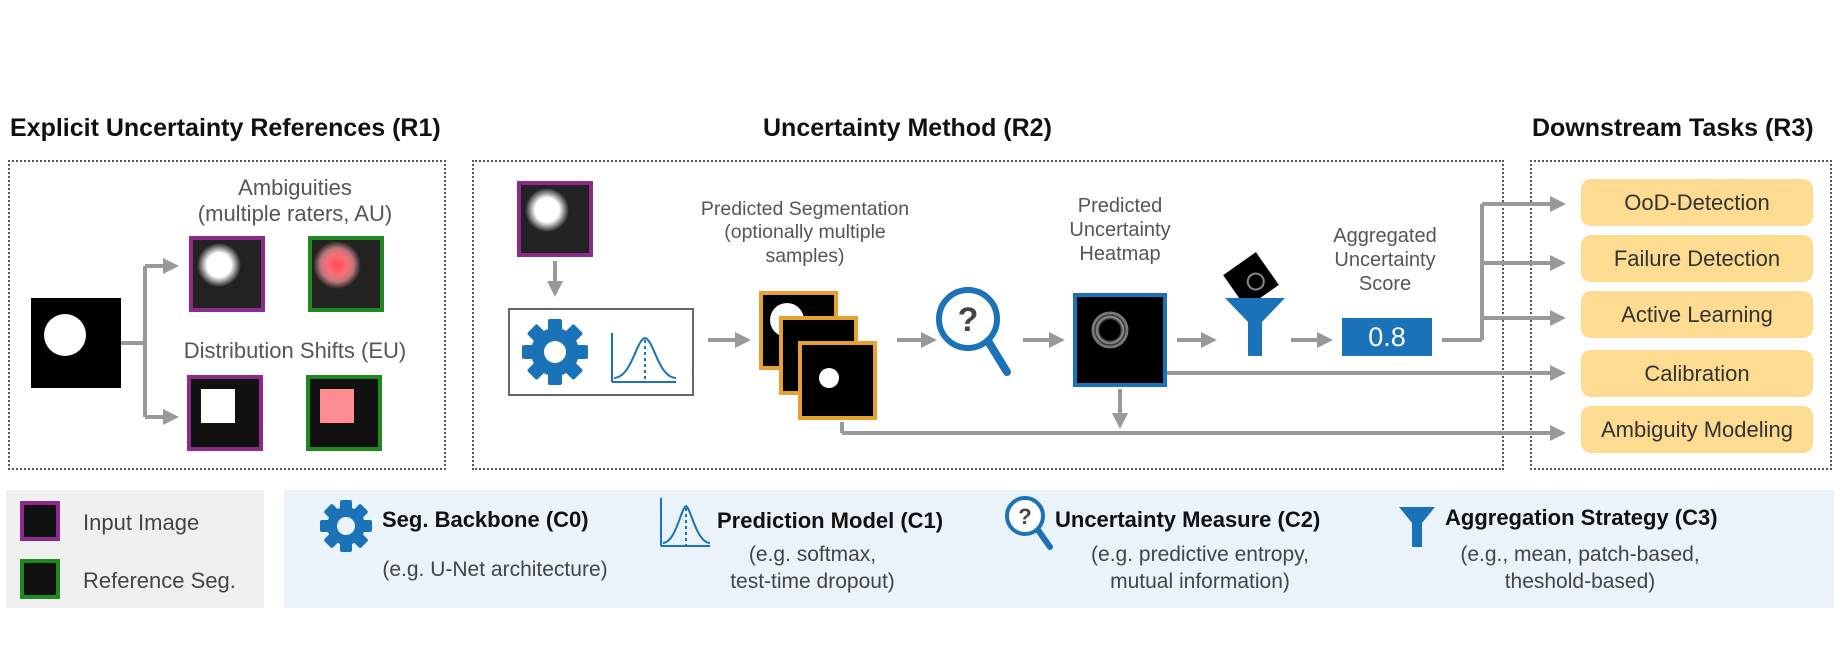 The height and width of the screenshot is (664, 1843). What do you see at coordinates (1120, 340) in the screenshot?
I see `r2-uncertainty-heatmap` at bounding box center [1120, 340].